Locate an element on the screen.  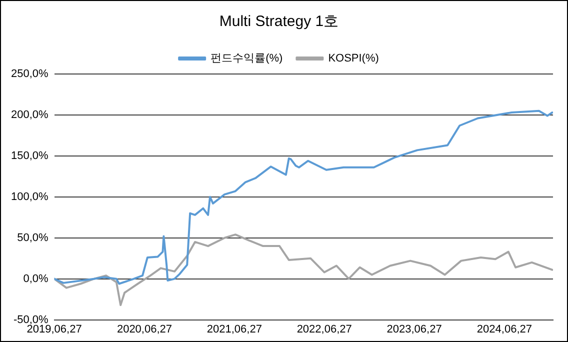
x-tick-label: 2019,06,27 is located at coordinates (54, 329).